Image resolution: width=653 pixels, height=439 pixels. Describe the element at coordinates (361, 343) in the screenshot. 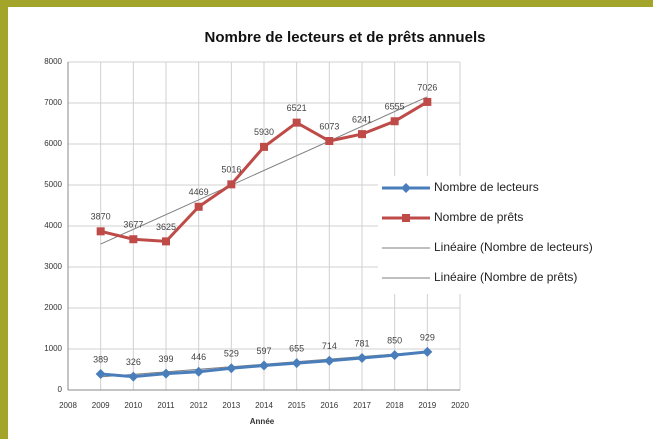

I see `data-label: 781` at that location.